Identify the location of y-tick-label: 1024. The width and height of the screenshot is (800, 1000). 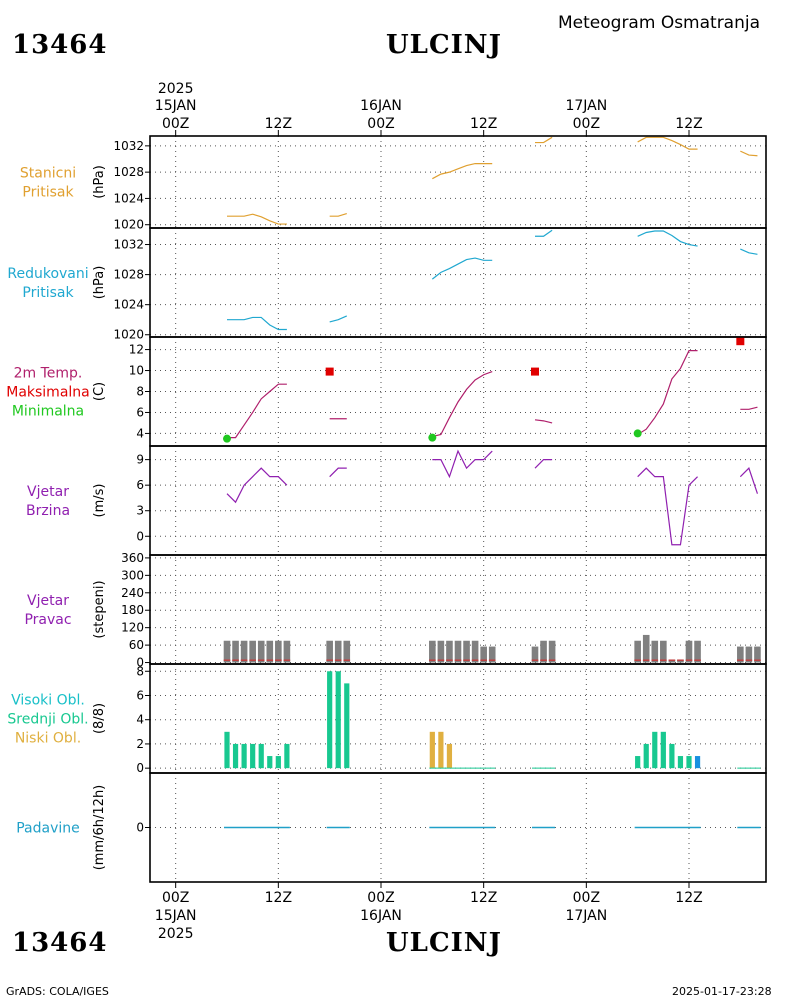
(128, 198).